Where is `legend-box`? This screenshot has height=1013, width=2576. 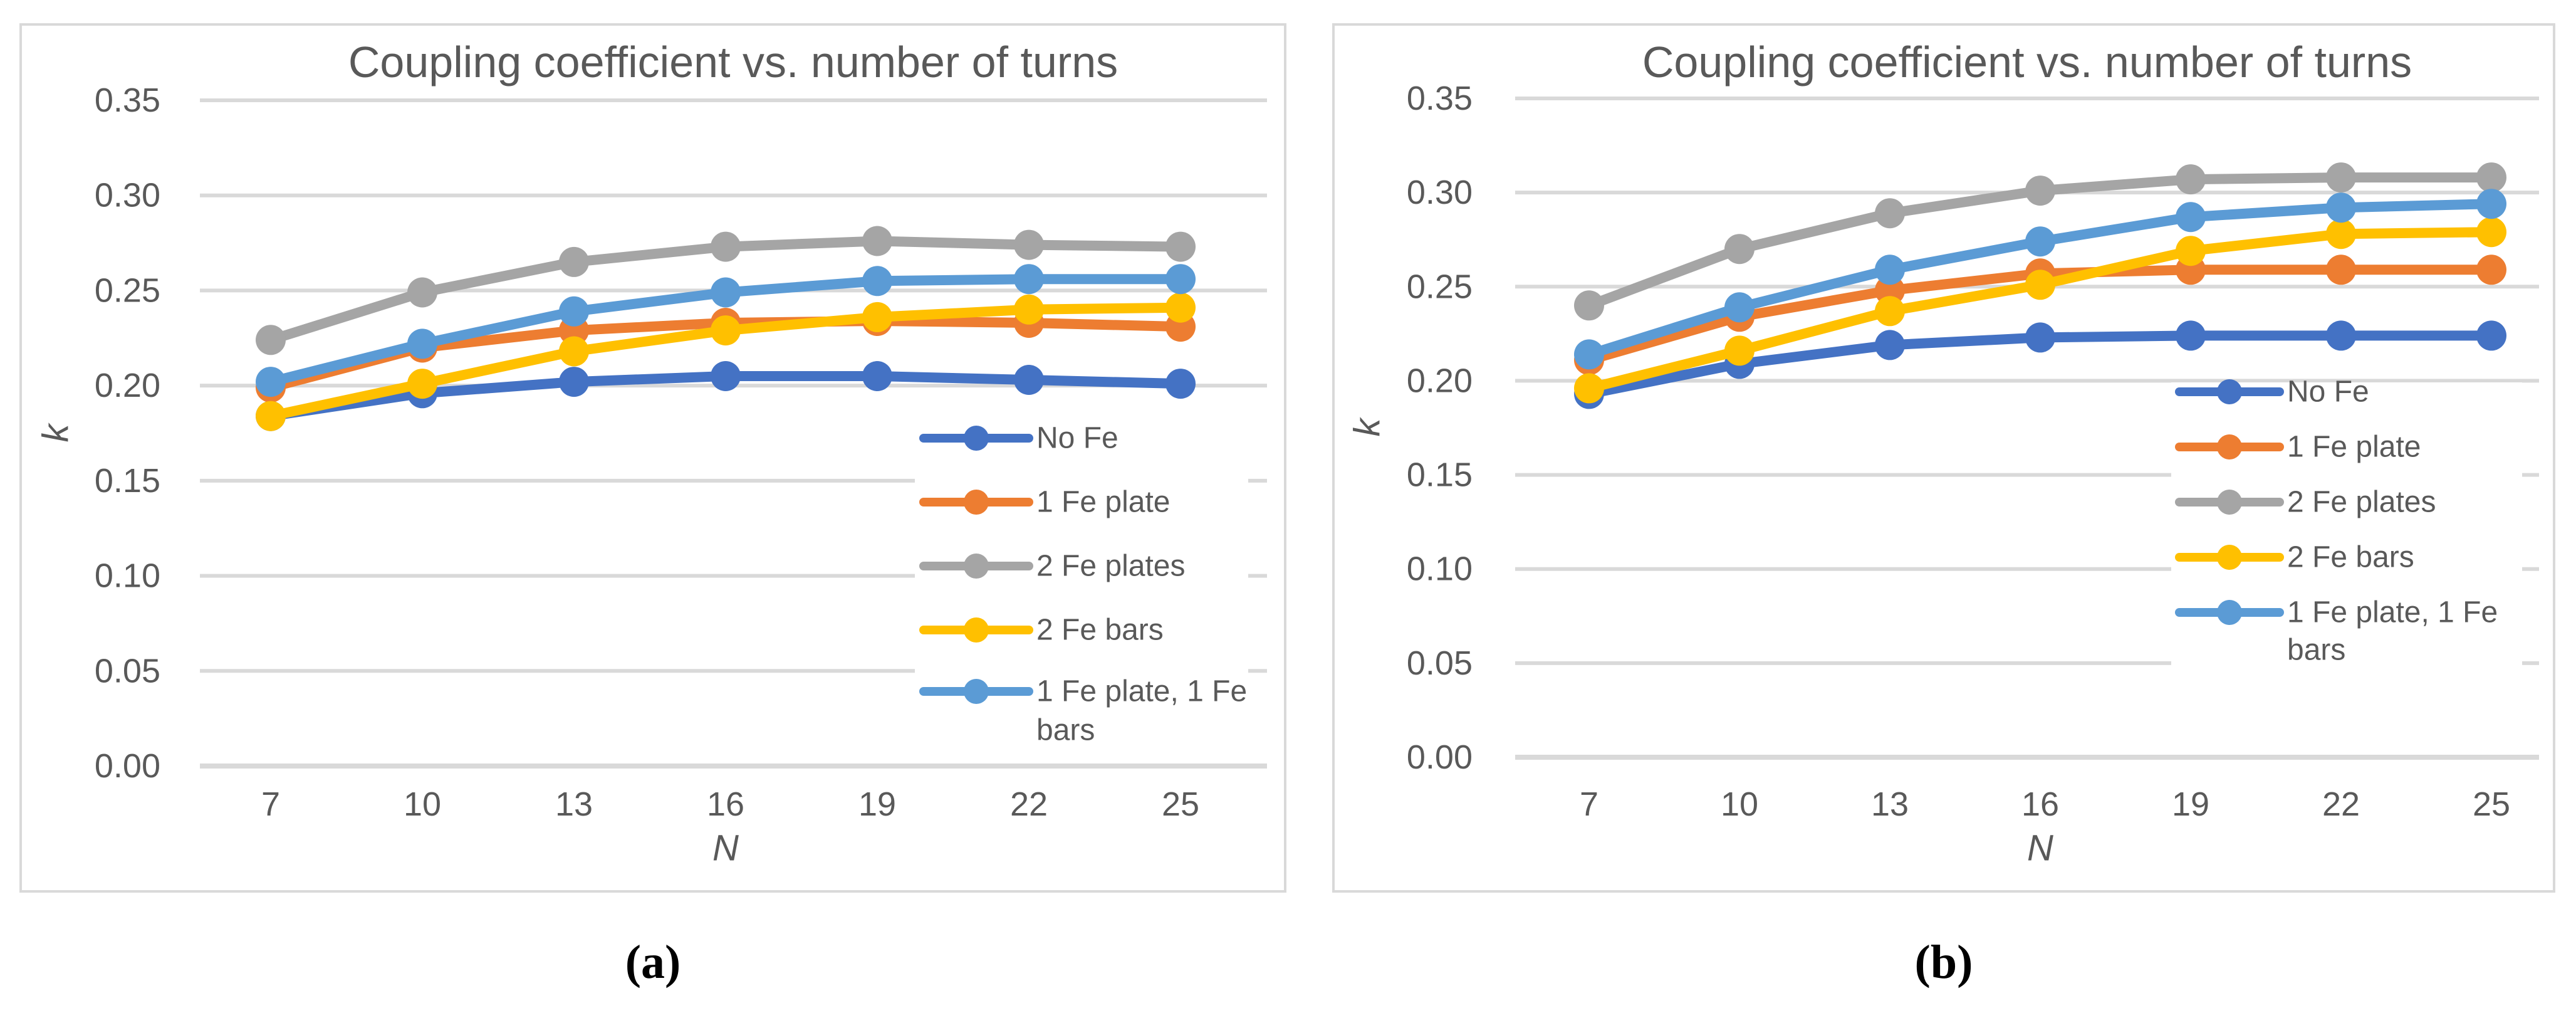 legend-box is located at coordinates (1081, 589).